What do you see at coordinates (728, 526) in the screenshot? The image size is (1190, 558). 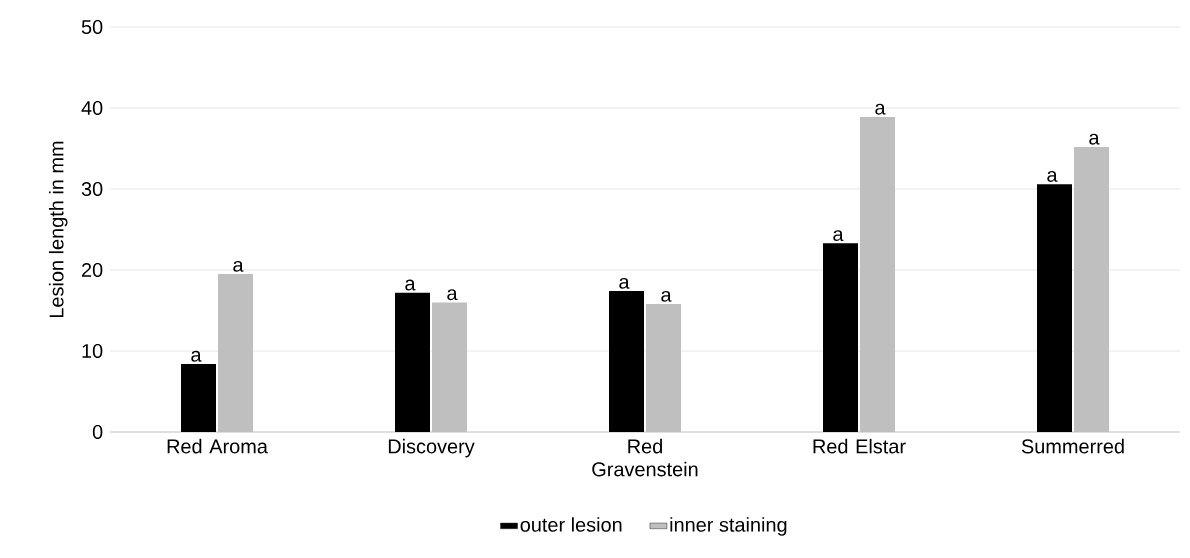 I see `legend-label: inner staining` at bounding box center [728, 526].